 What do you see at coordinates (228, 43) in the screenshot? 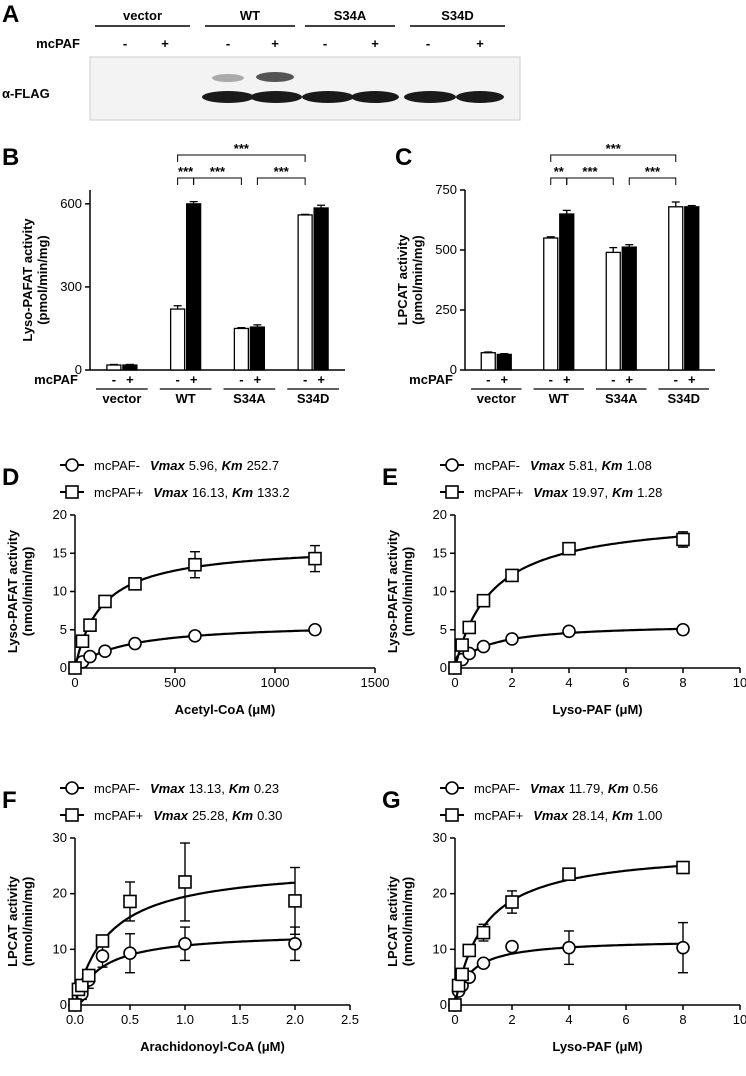
I see `lane-sign: -` at bounding box center [228, 43].